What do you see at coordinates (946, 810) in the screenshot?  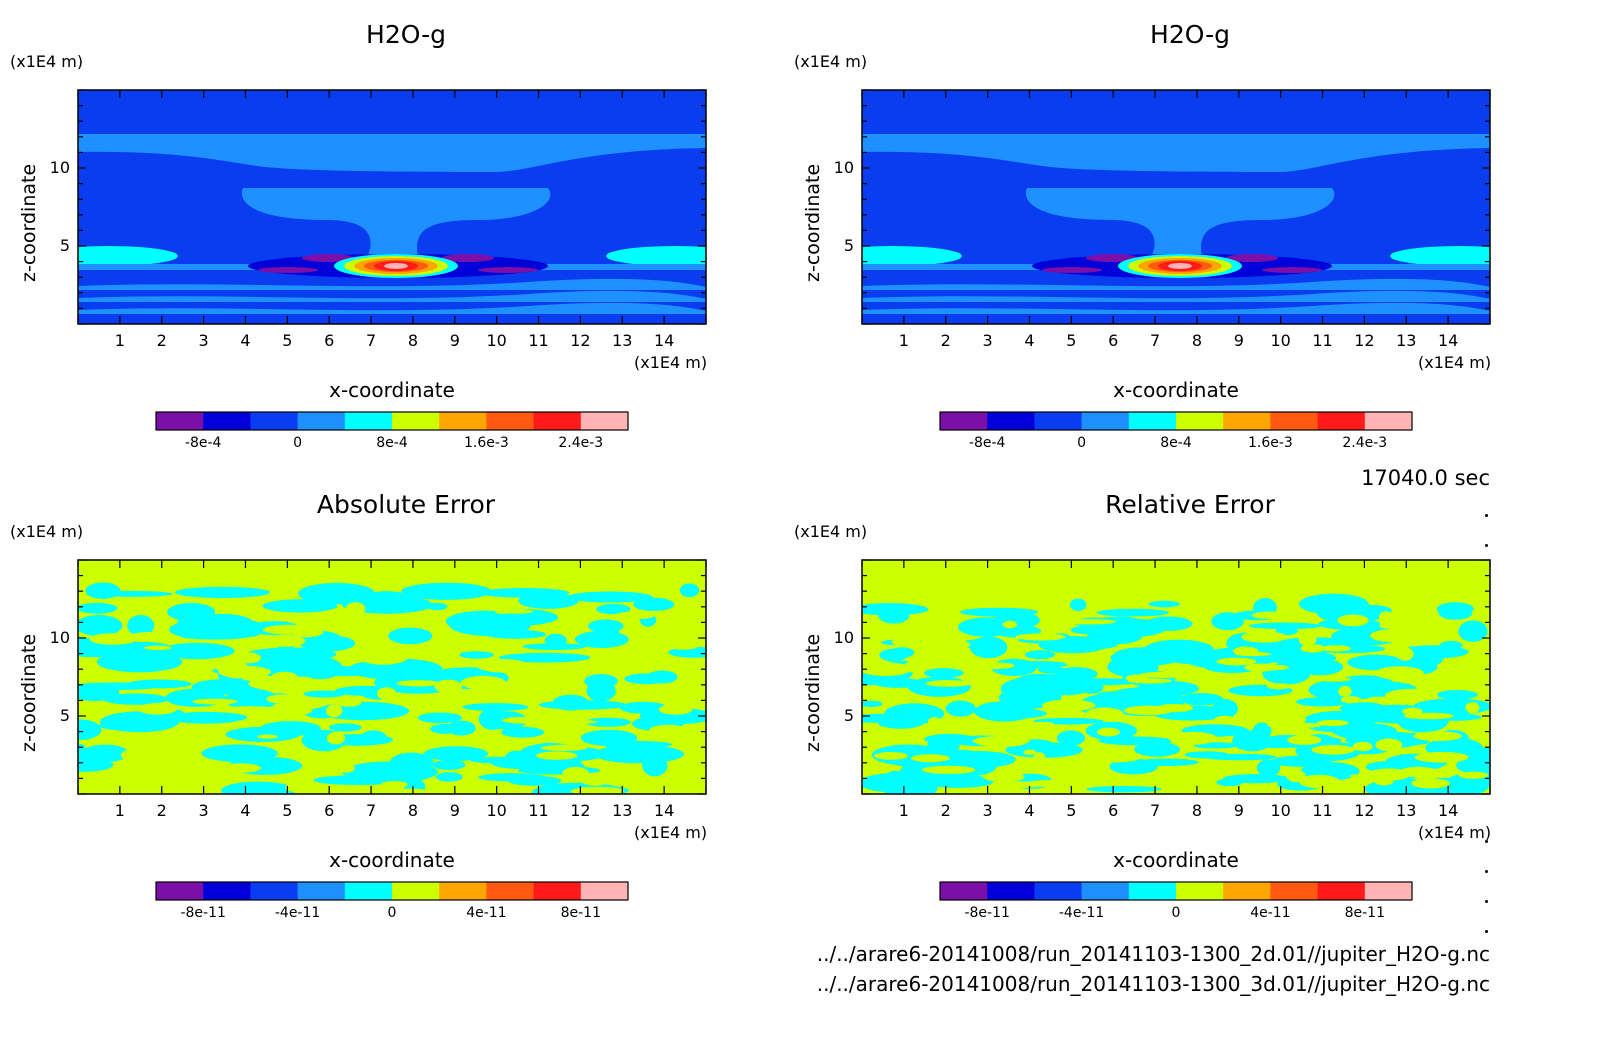 I see `x-tick-label: 2` at bounding box center [946, 810].